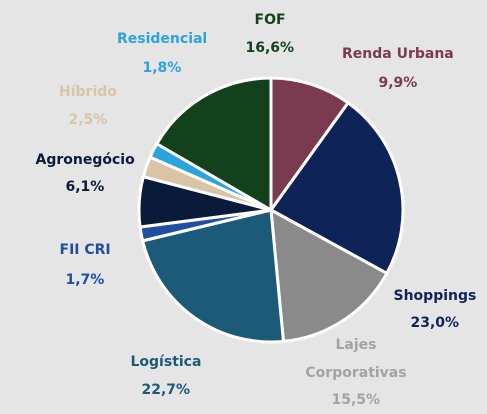 This screenshot has height=414, width=487. Describe the element at coordinates (166, 362) in the screenshot. I see `slice-name: Logística` at that location.